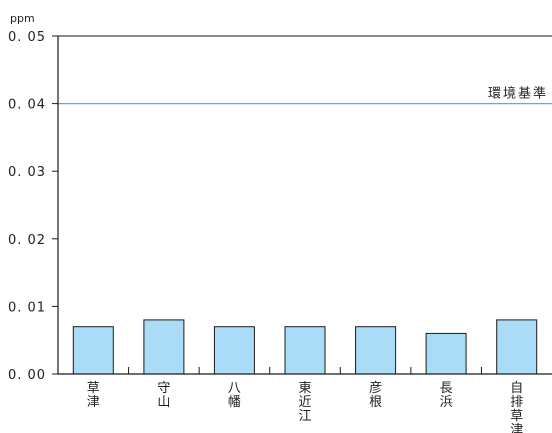  I want to click on y-tick-label: 0. 04, so click(27, 105).